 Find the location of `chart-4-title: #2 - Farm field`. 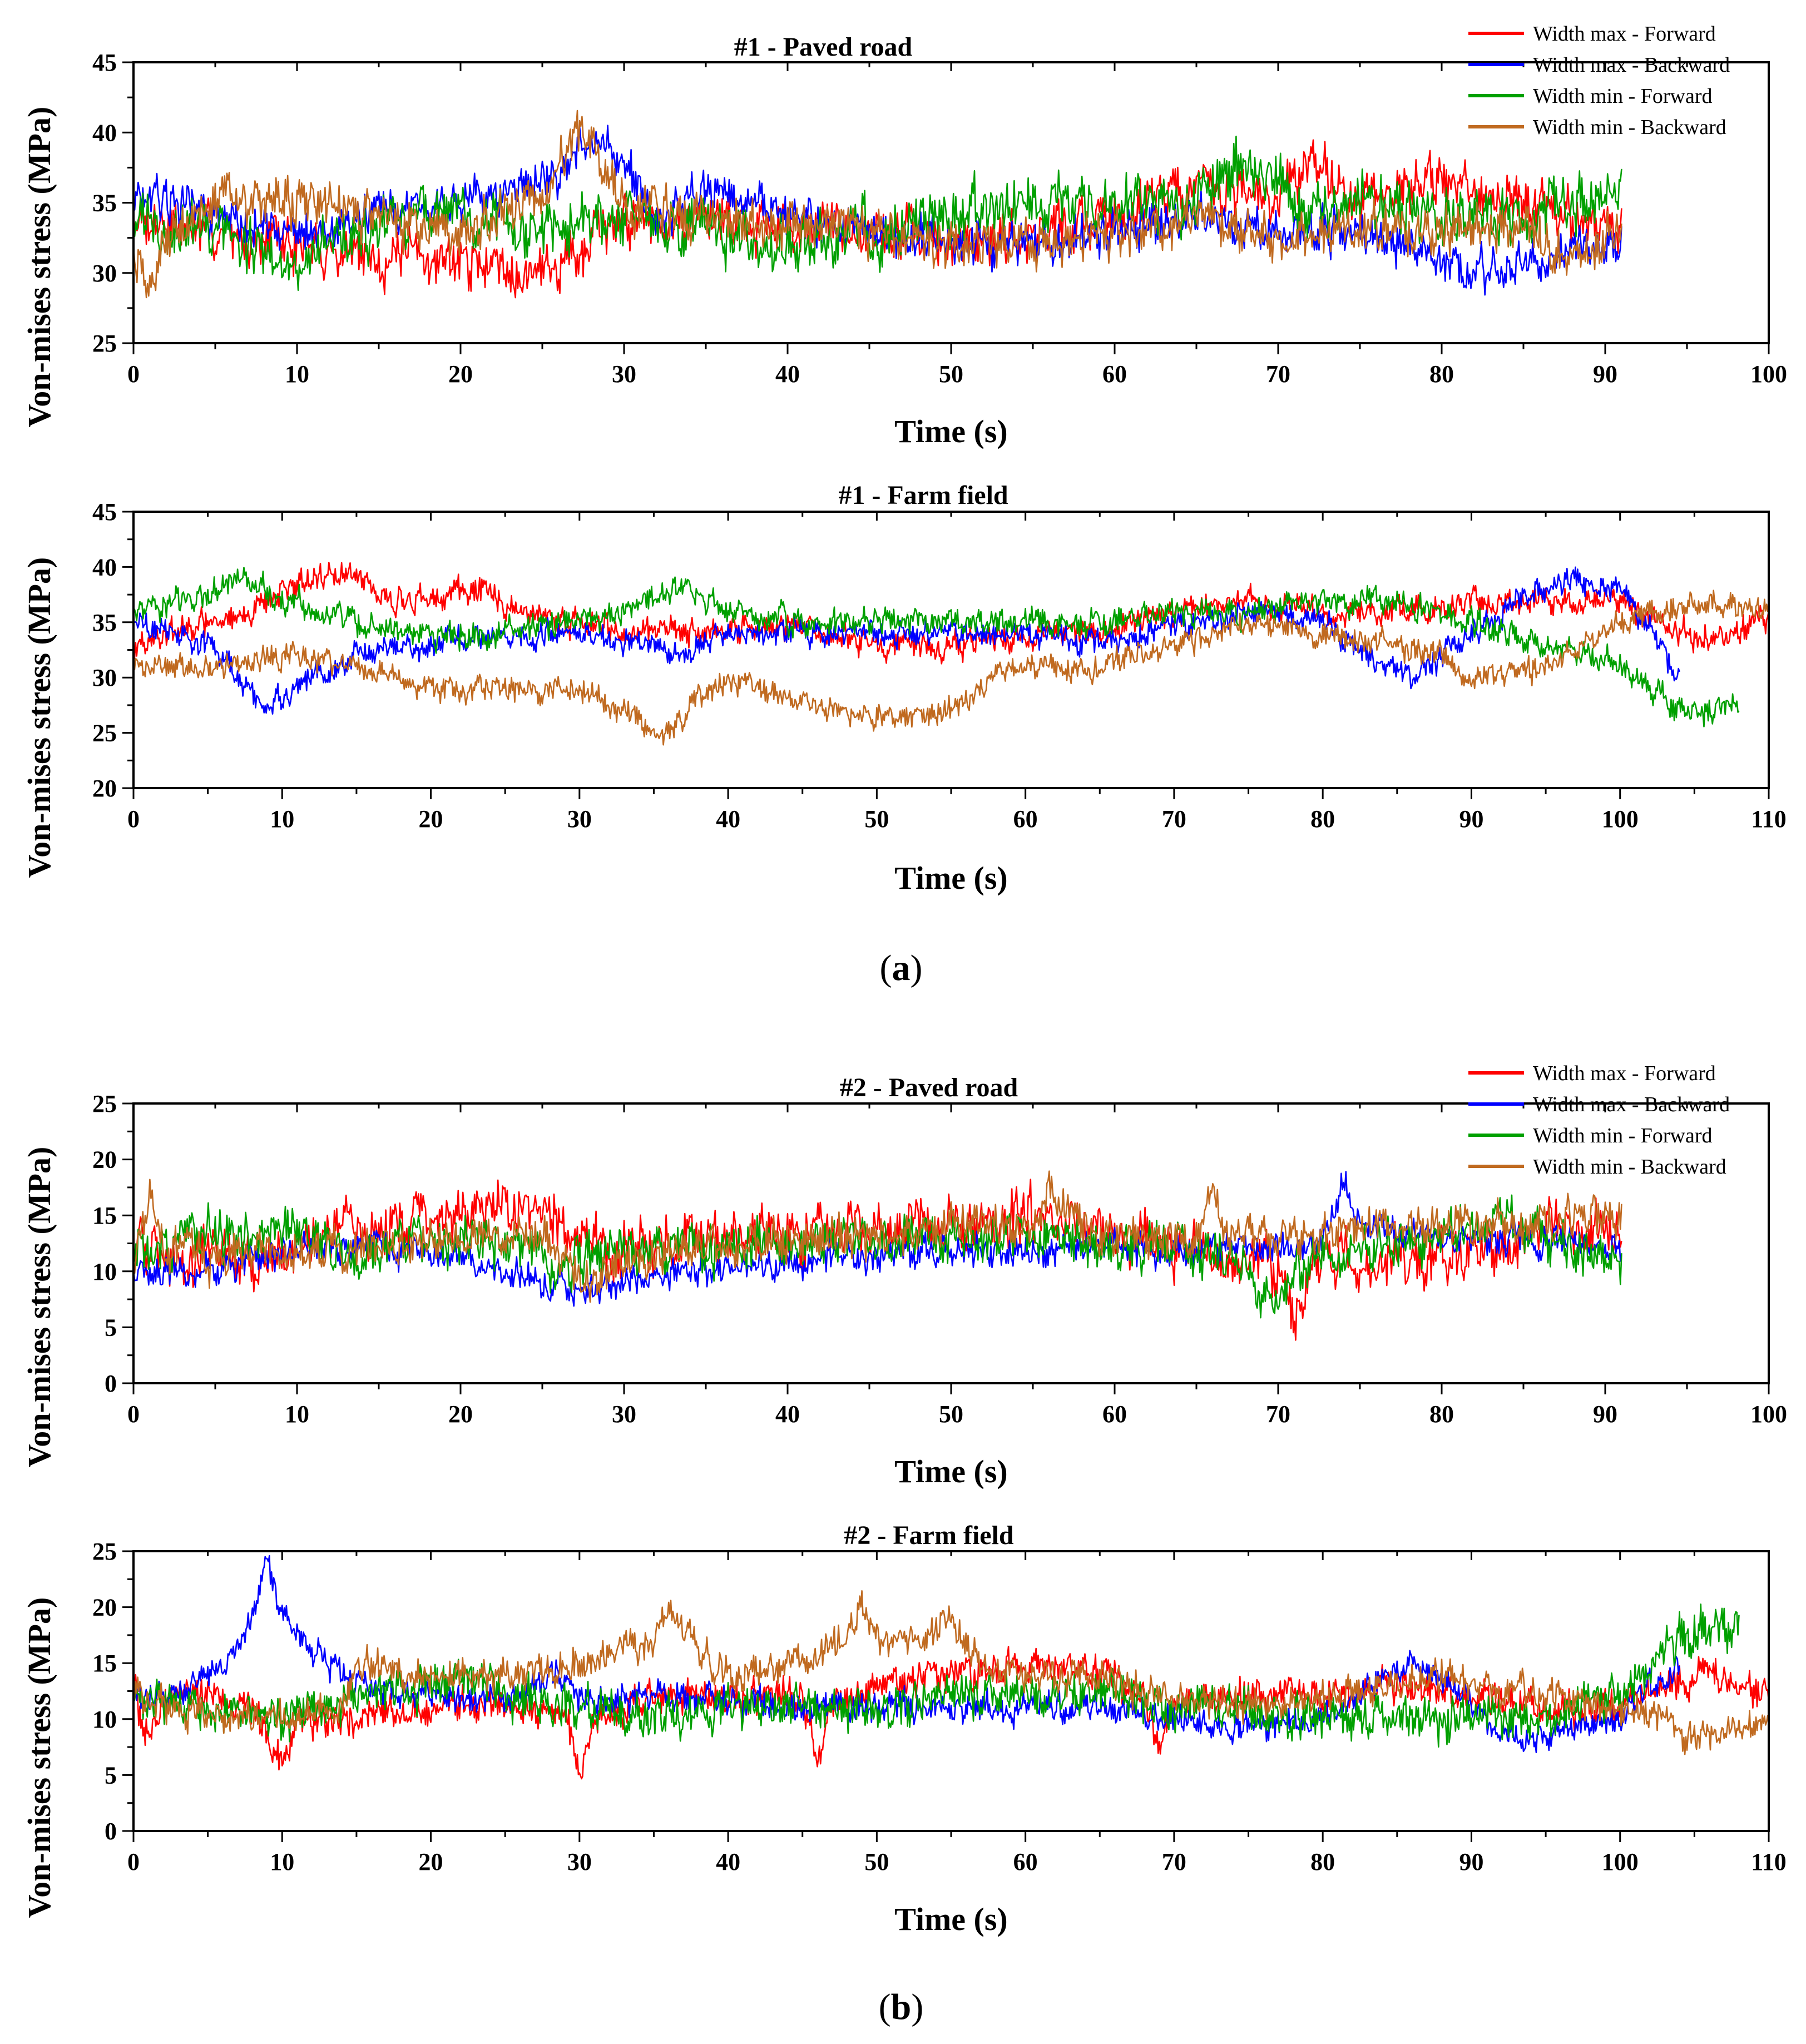

chart-4-title: #2 - Farm field is located at coordinates (929, 1536).